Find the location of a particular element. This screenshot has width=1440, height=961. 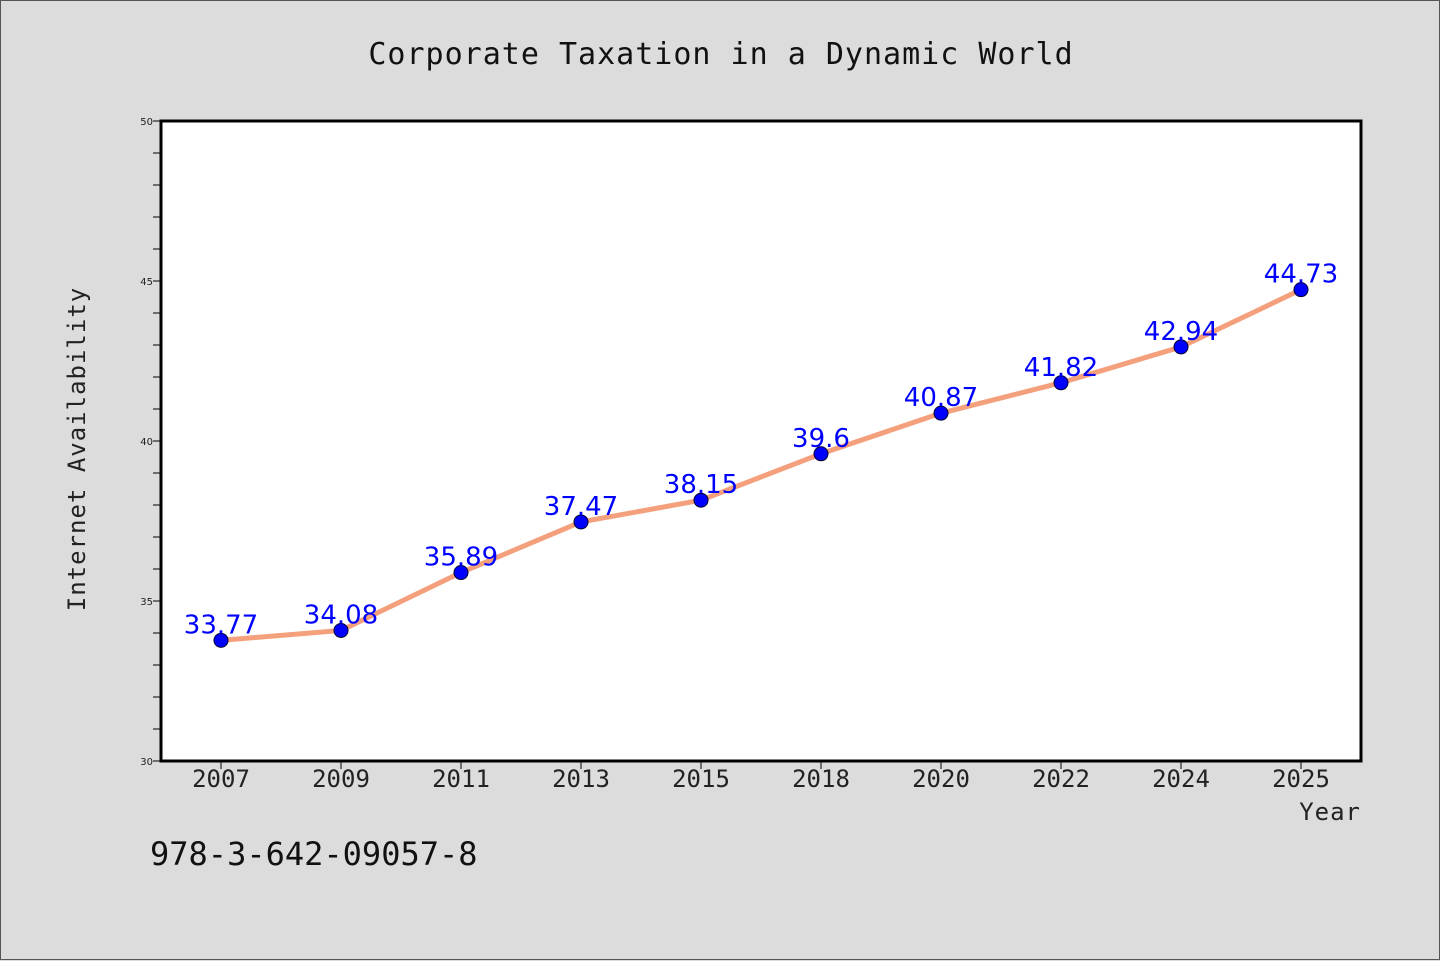

x-tick-label: 2007 is located at coordinates (221, 779).